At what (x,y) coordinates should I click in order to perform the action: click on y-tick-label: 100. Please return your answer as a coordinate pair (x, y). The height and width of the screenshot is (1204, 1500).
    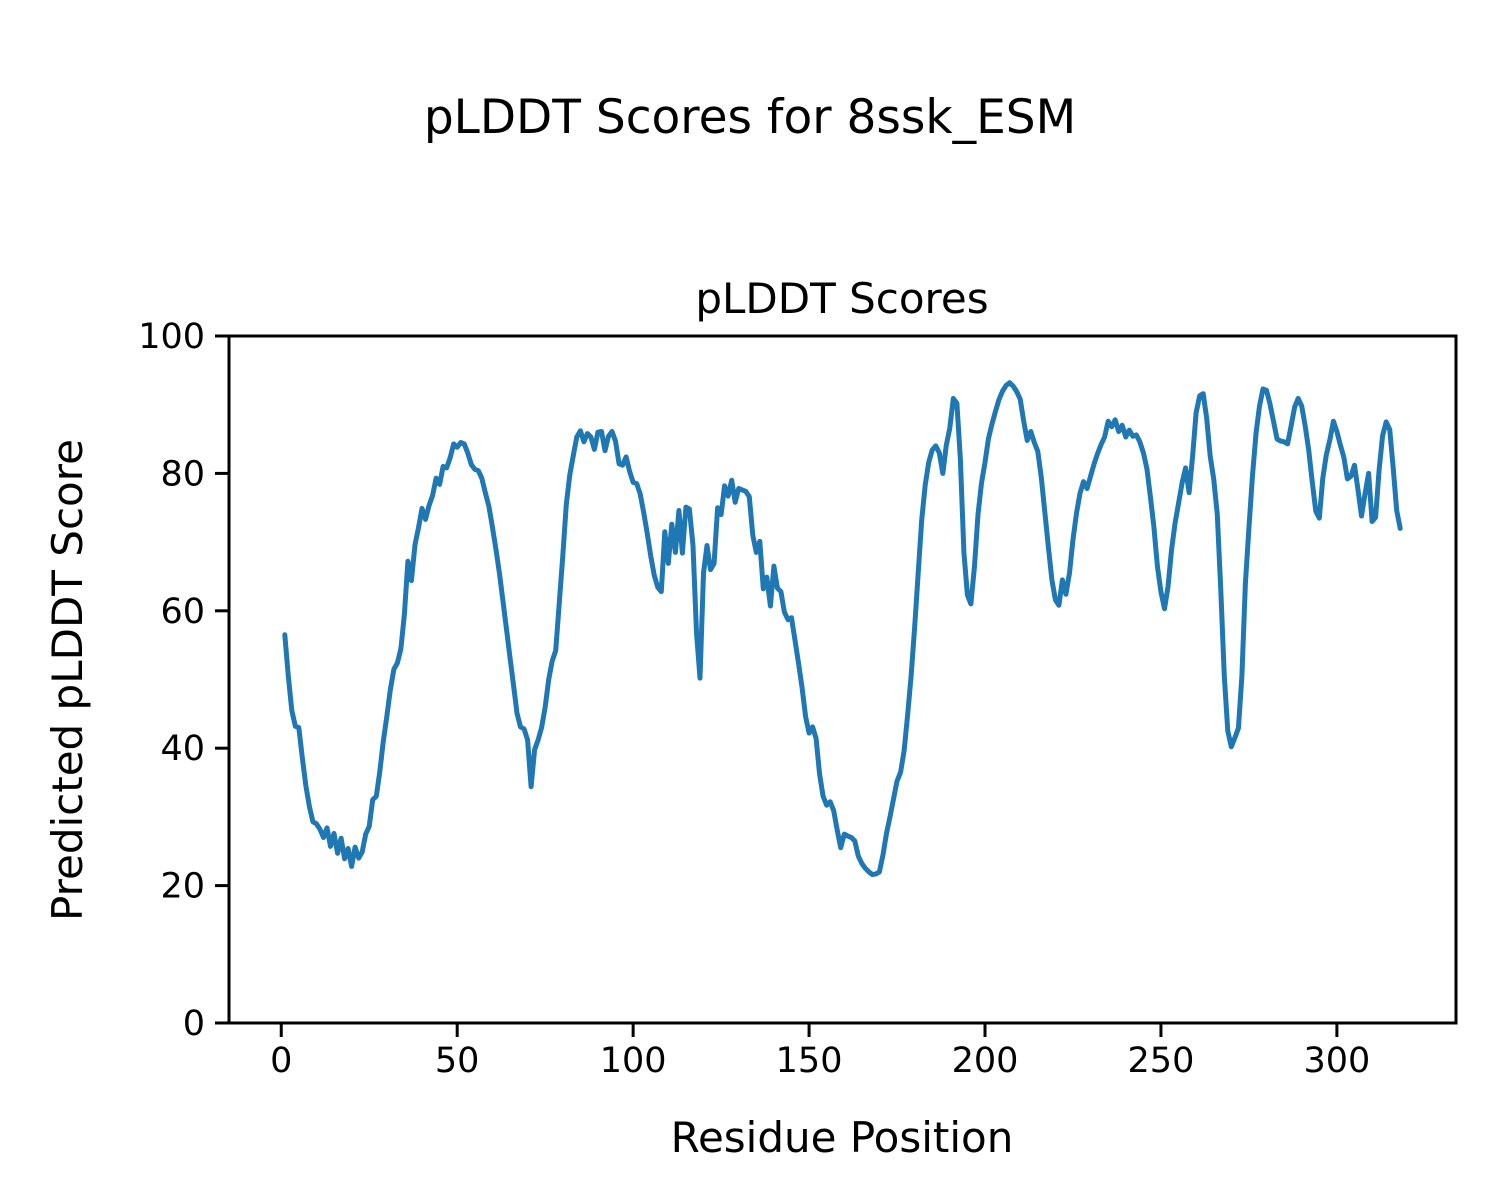
    Looking at the image, I should click on (171, 337).